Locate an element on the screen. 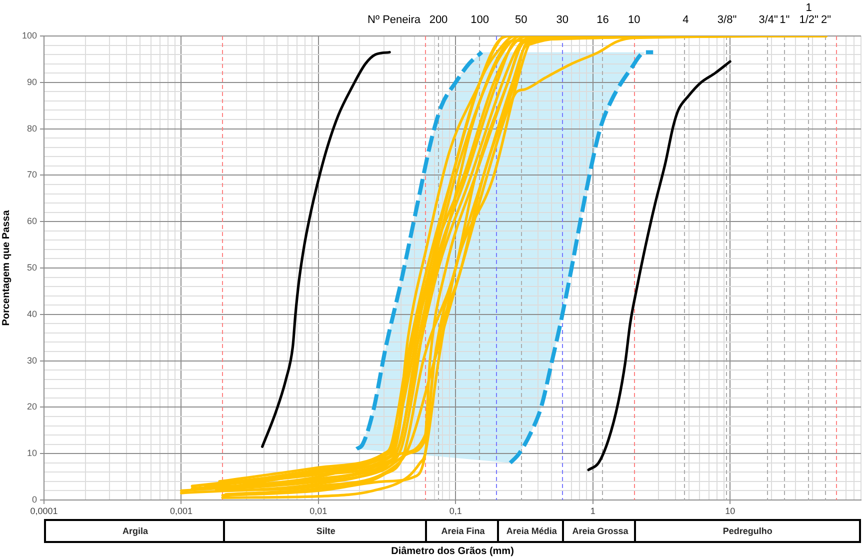 The width and height of the screenshot is (863, 560). soil-class-table: Argila Silte Areia Fina Areia Média Areia Grossa Pedregulho is located at coordinates (452, 531).